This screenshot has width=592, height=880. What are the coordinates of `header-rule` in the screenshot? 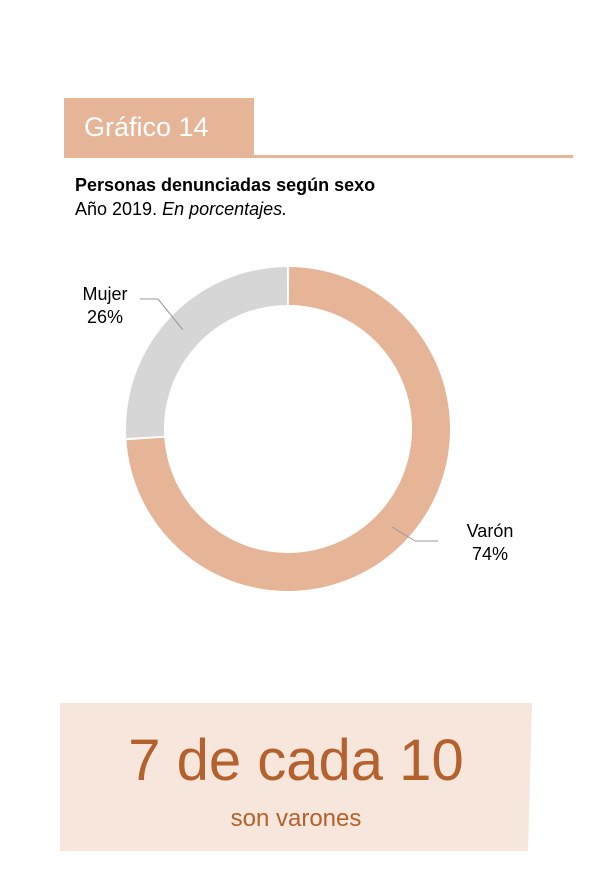 It's located at (318, 156).